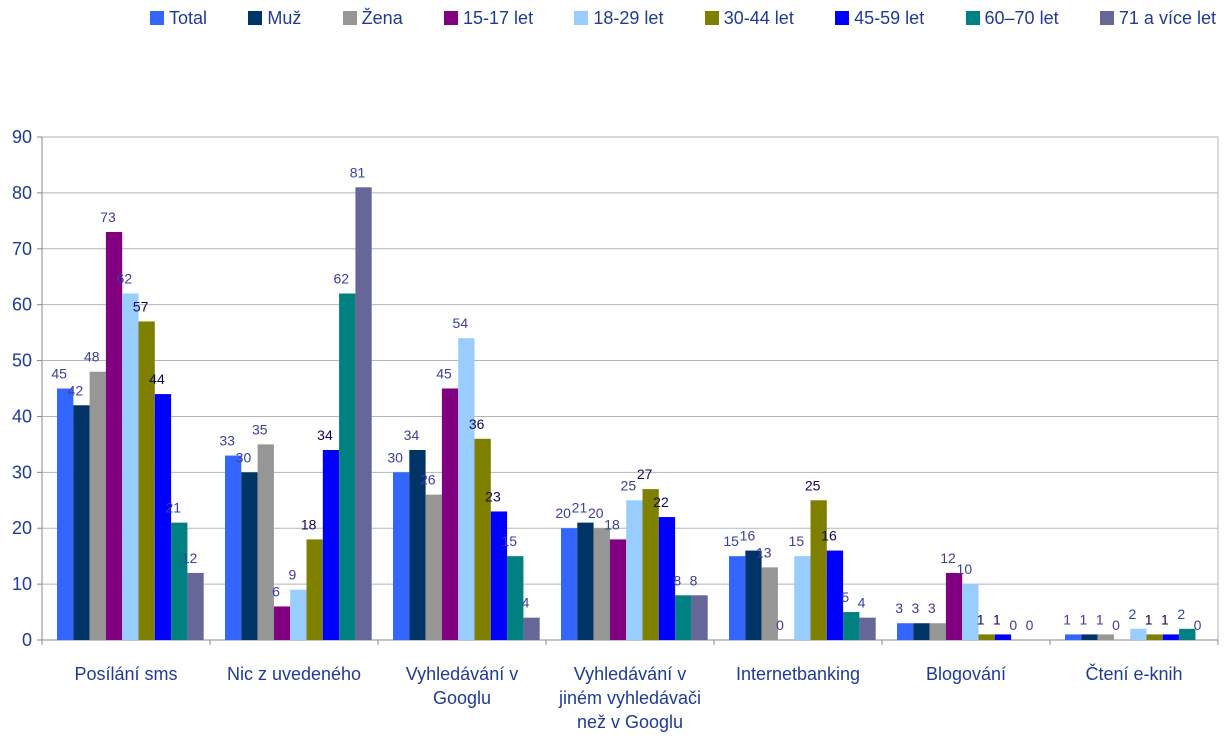 The height and width of the screenshot is (747, 1224). I want to click on data-label: 36, so click(477, 424).